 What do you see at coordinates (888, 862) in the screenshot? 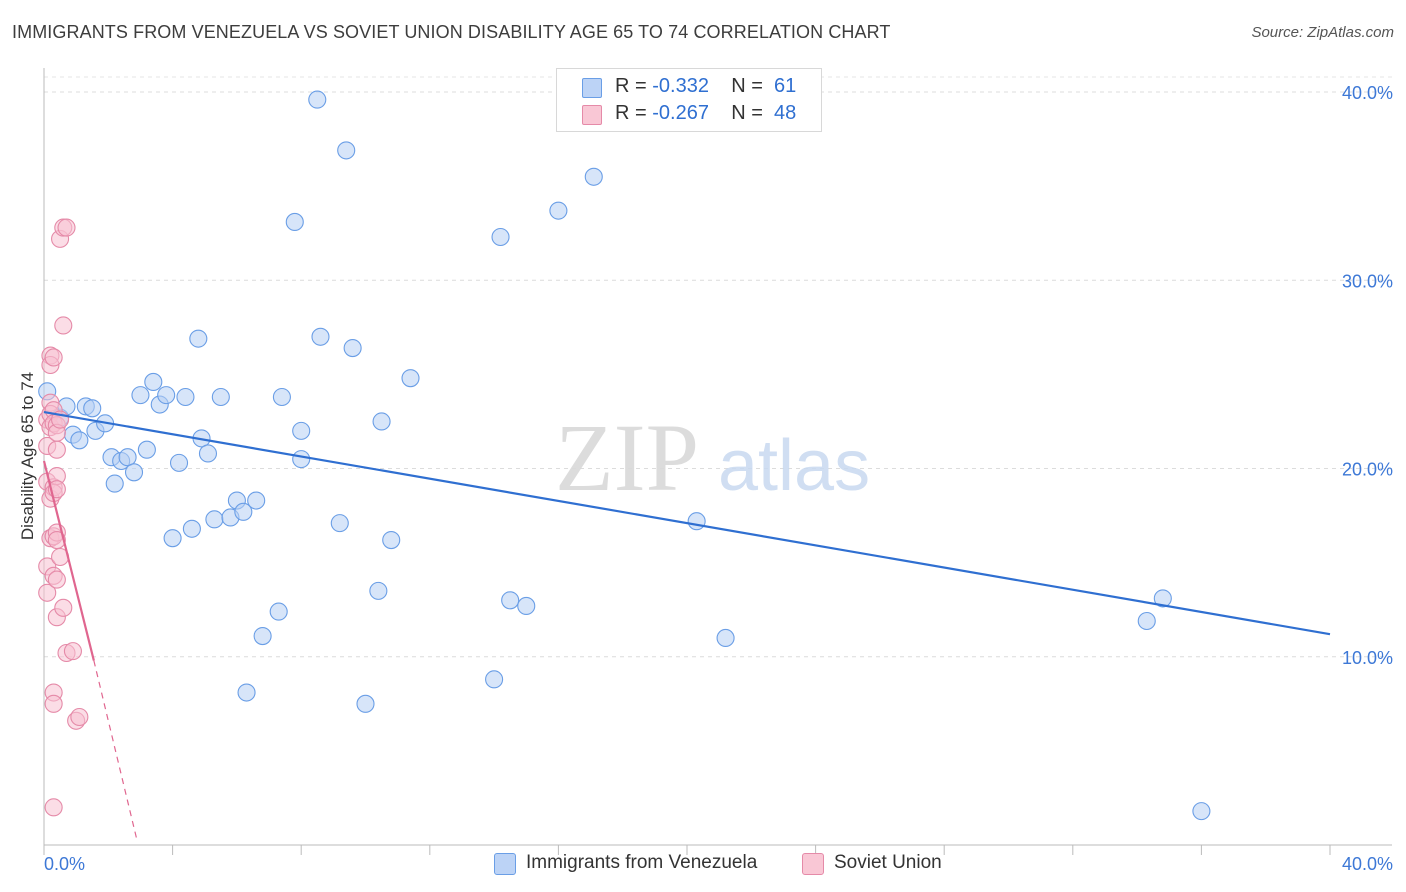
I see `bottom-legend-label: Soviet Union` at bounding box center [888, 862].